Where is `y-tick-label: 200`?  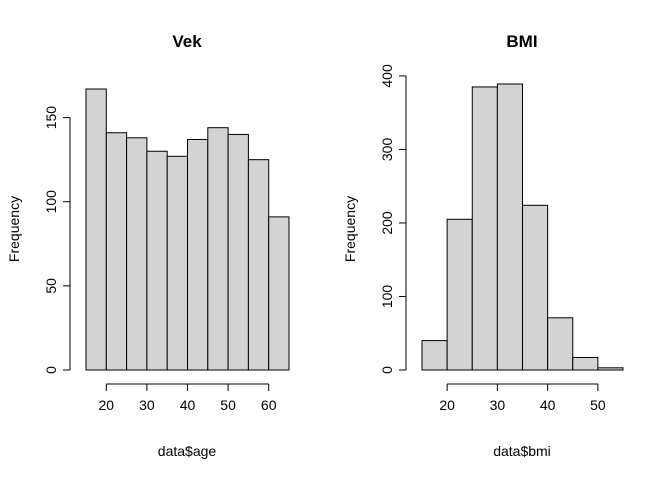 y-tick-label: 200 is located at coordinates (387, 223).